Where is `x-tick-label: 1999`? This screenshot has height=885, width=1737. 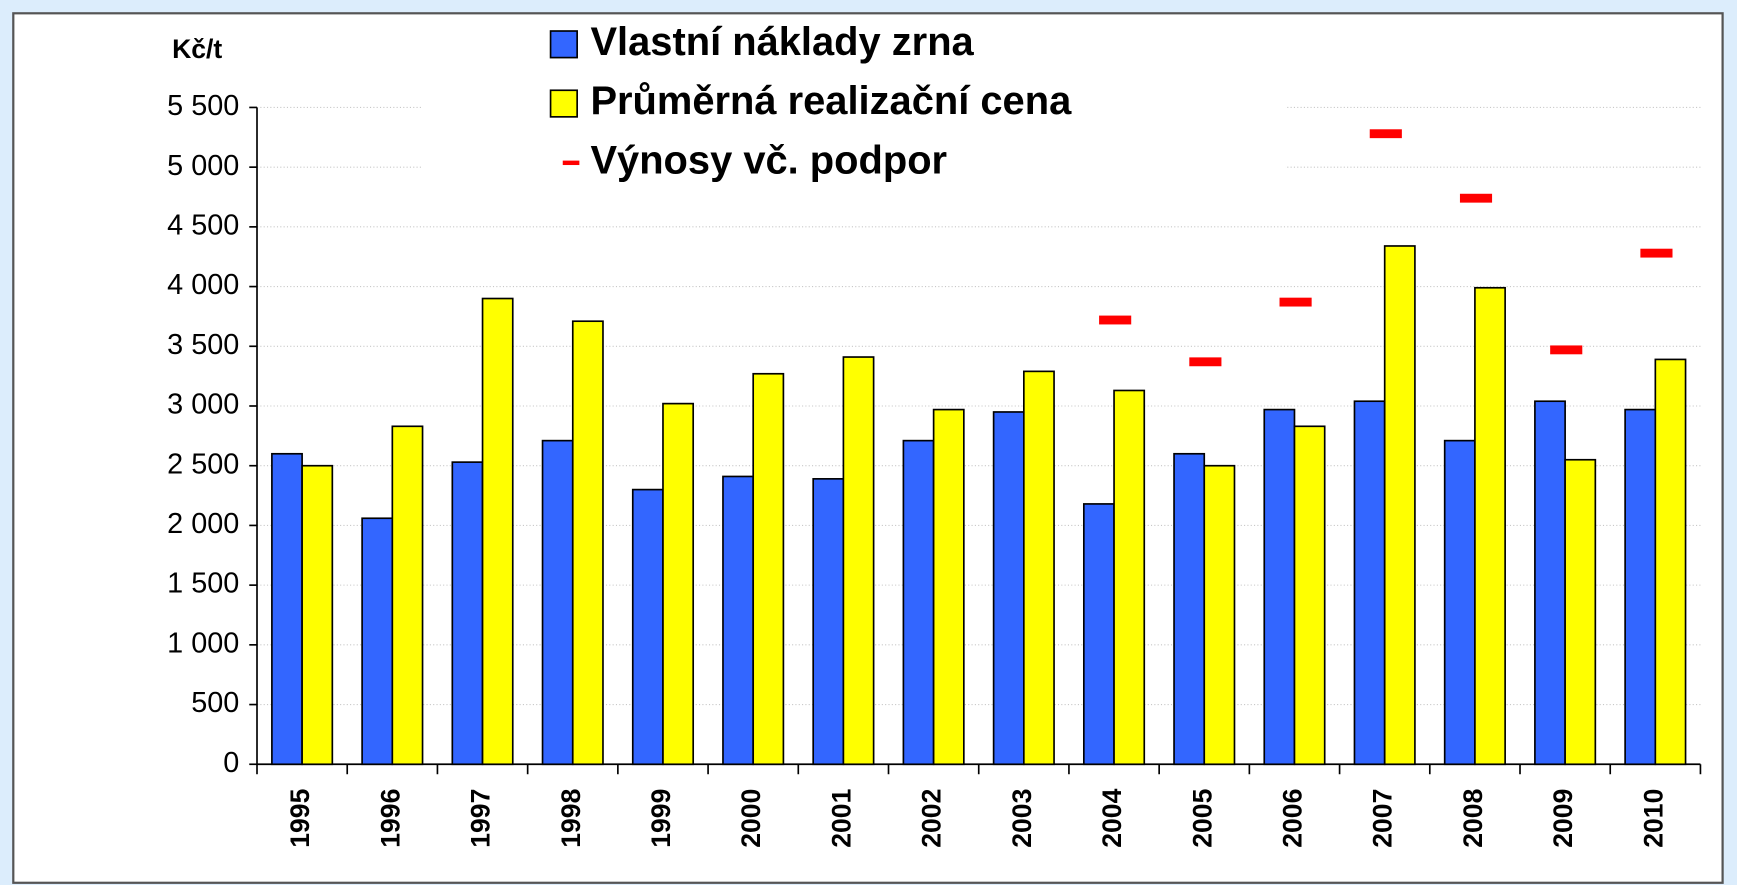 x-tick-label: 1999 is located at coordinates (661, 818).